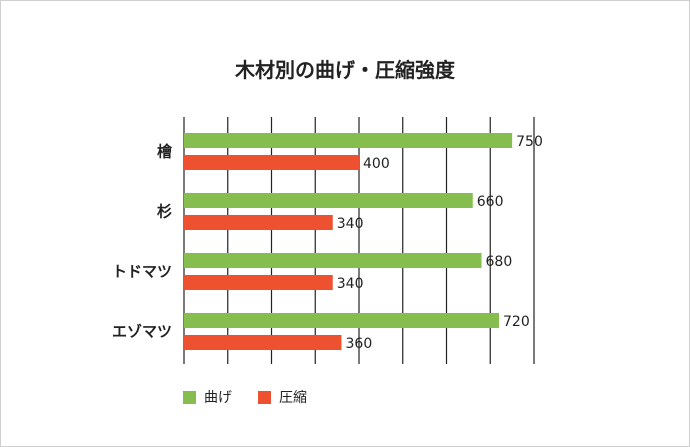  I want to click on legend-label-compression: 圧縮, so click(293, 398).